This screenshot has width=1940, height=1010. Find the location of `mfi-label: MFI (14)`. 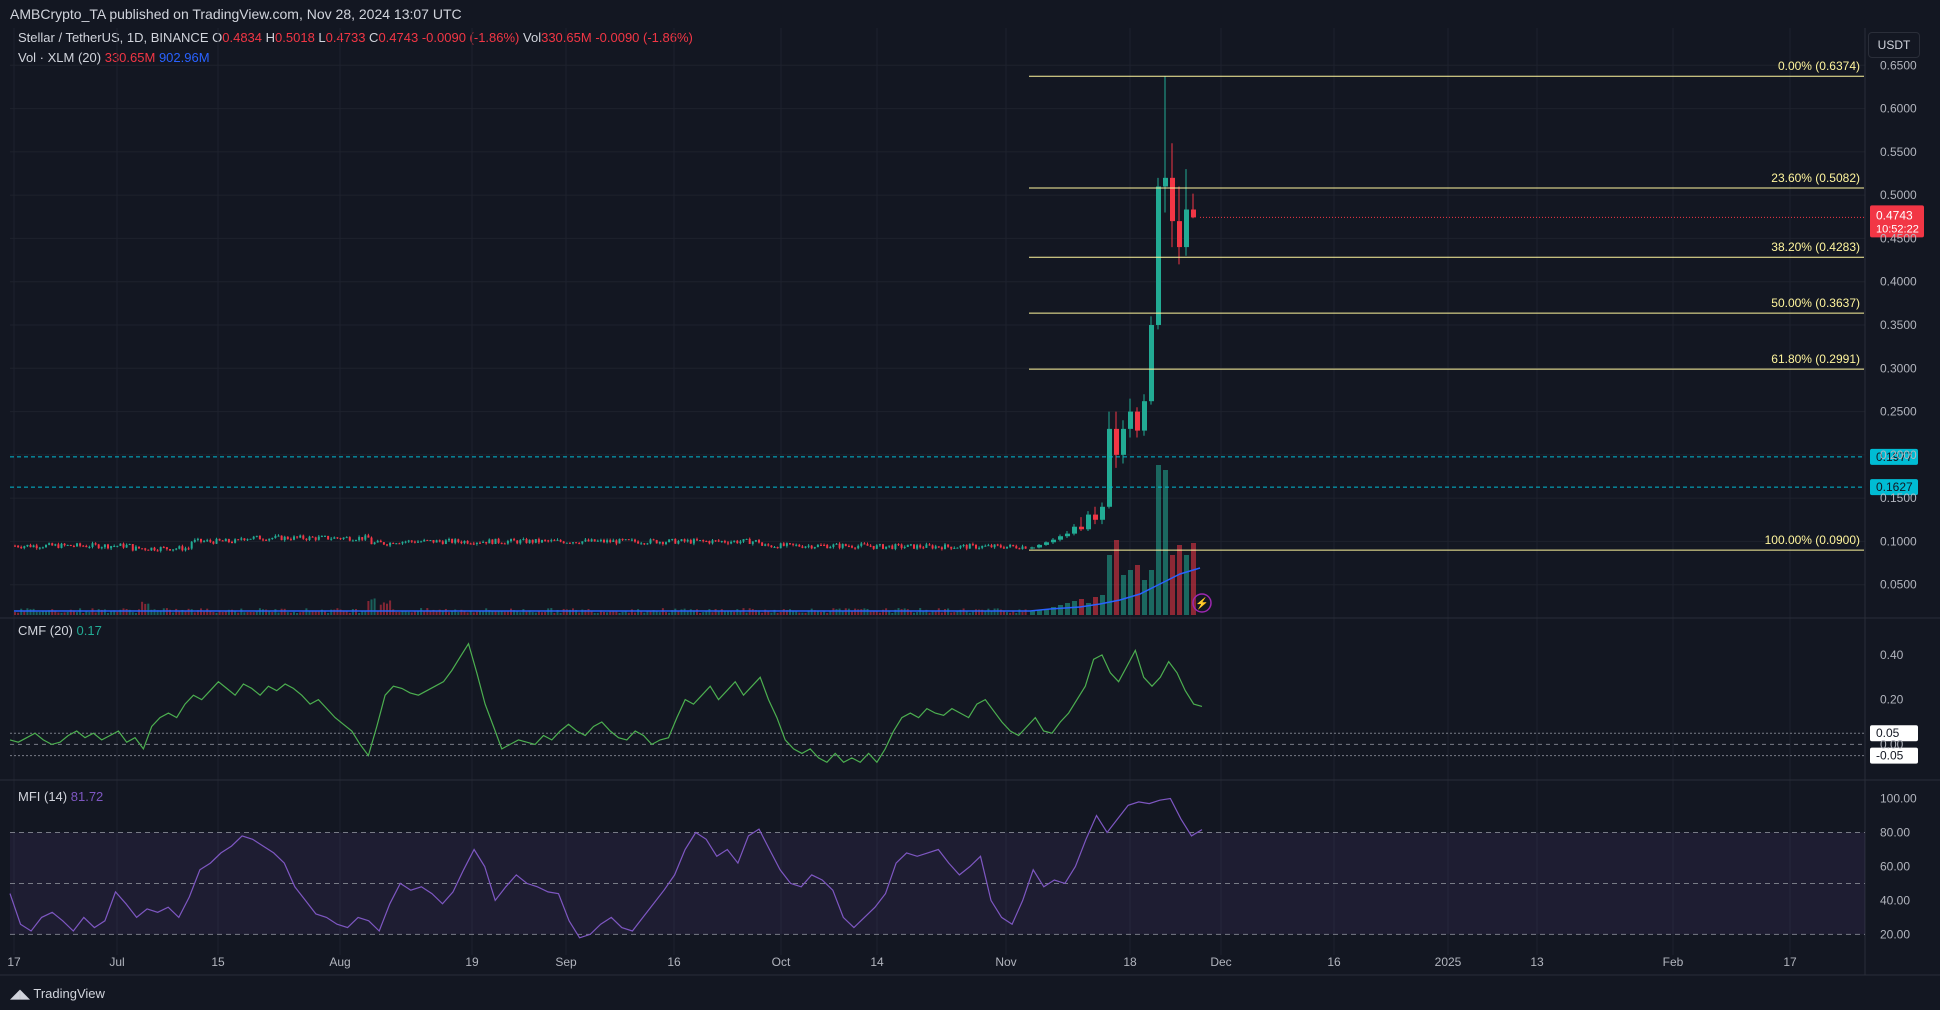

mfi-label: MFI (14) is located at coordinates (43, 796).